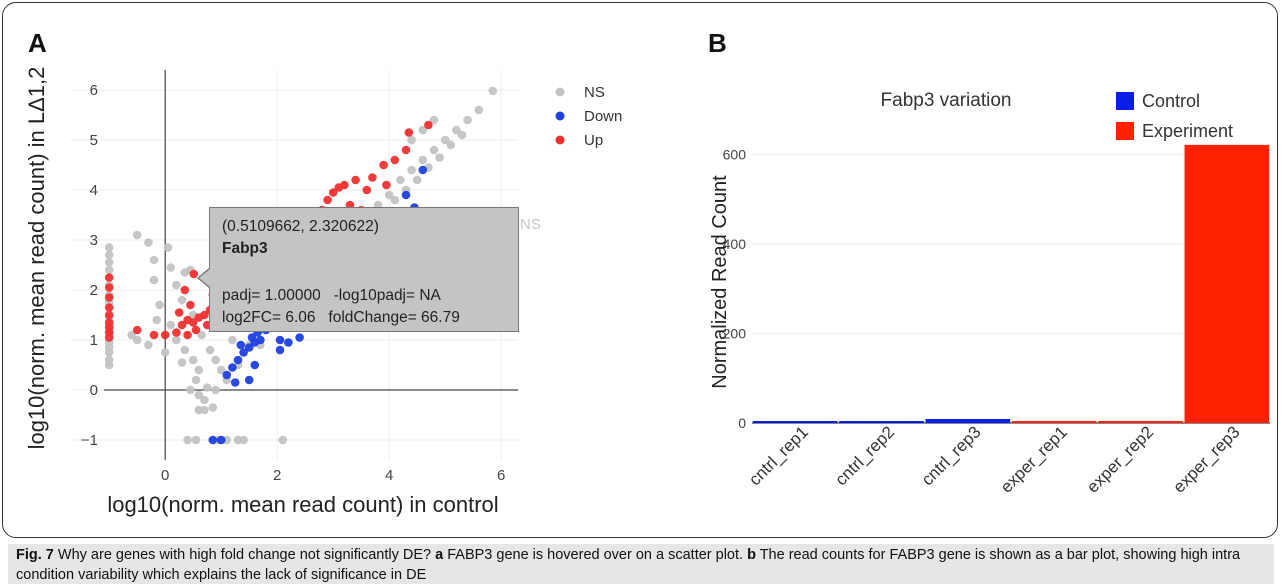  Describe the element at coordinates (1140, 422) in the screenshot. I see `bar-exper_rep2` at that location.